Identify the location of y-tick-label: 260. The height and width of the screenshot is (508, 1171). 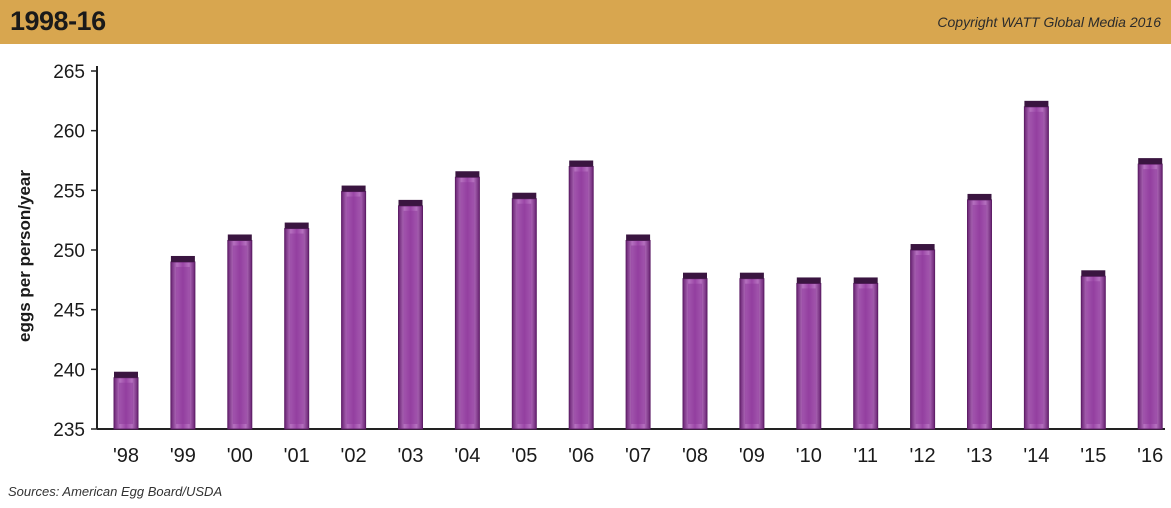
(69, 132).